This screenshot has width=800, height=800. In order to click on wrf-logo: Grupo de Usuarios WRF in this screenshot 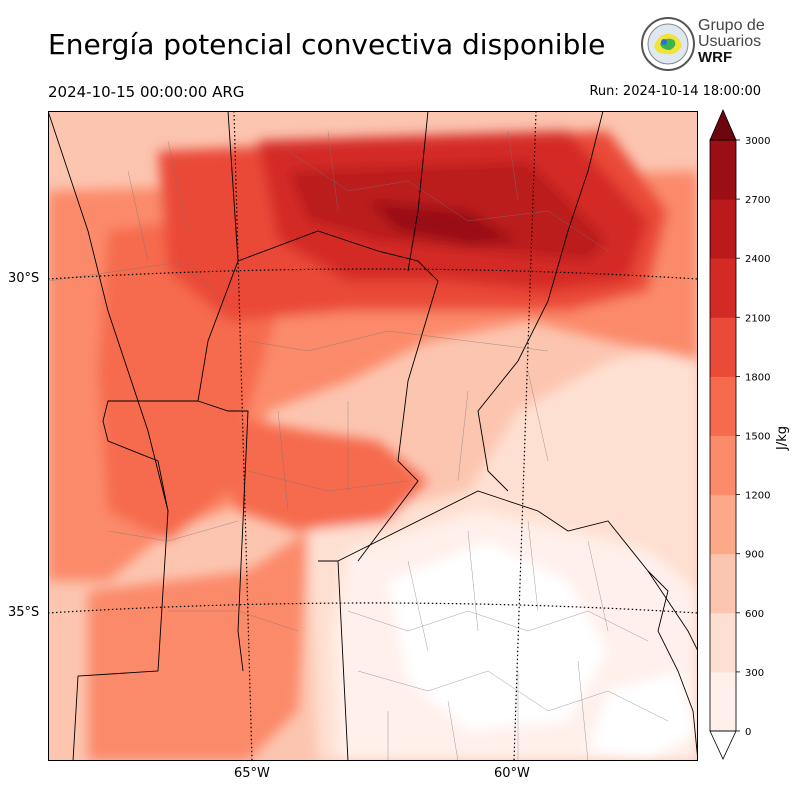, I will do `click(705, 44)`.